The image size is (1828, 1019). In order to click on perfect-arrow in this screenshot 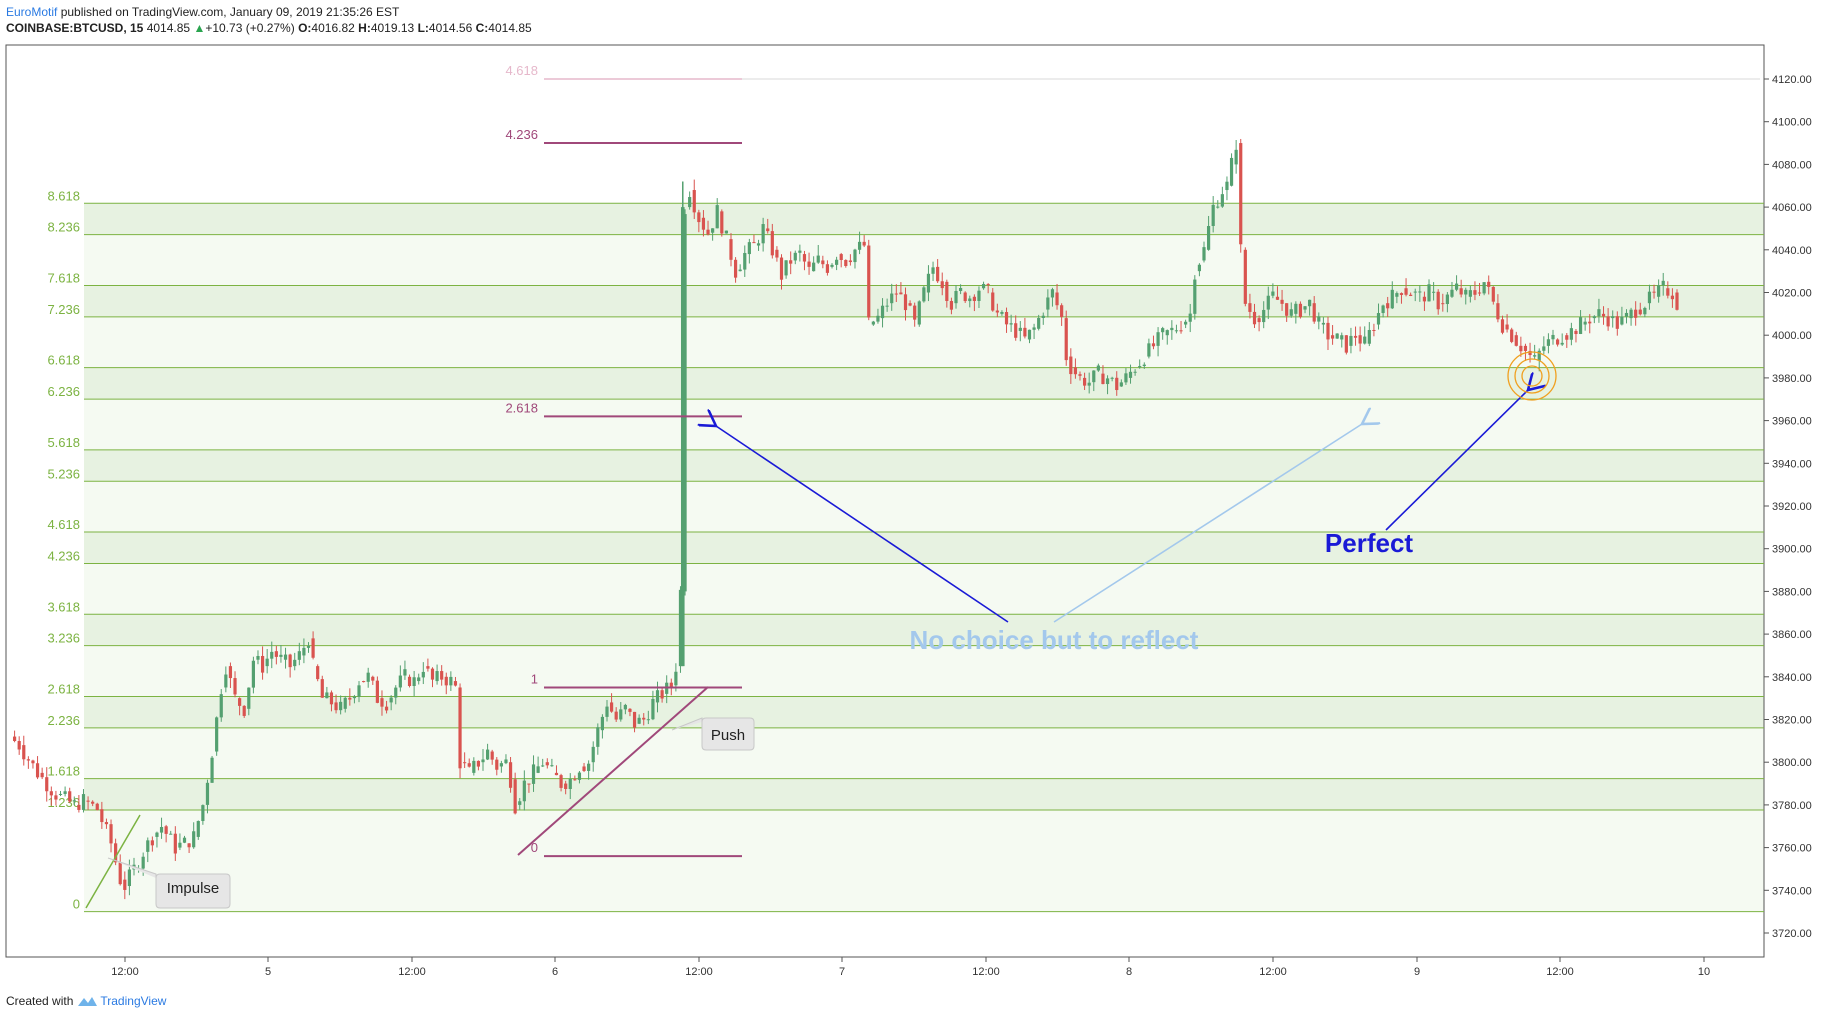, I will do `click(1456, 460)`.